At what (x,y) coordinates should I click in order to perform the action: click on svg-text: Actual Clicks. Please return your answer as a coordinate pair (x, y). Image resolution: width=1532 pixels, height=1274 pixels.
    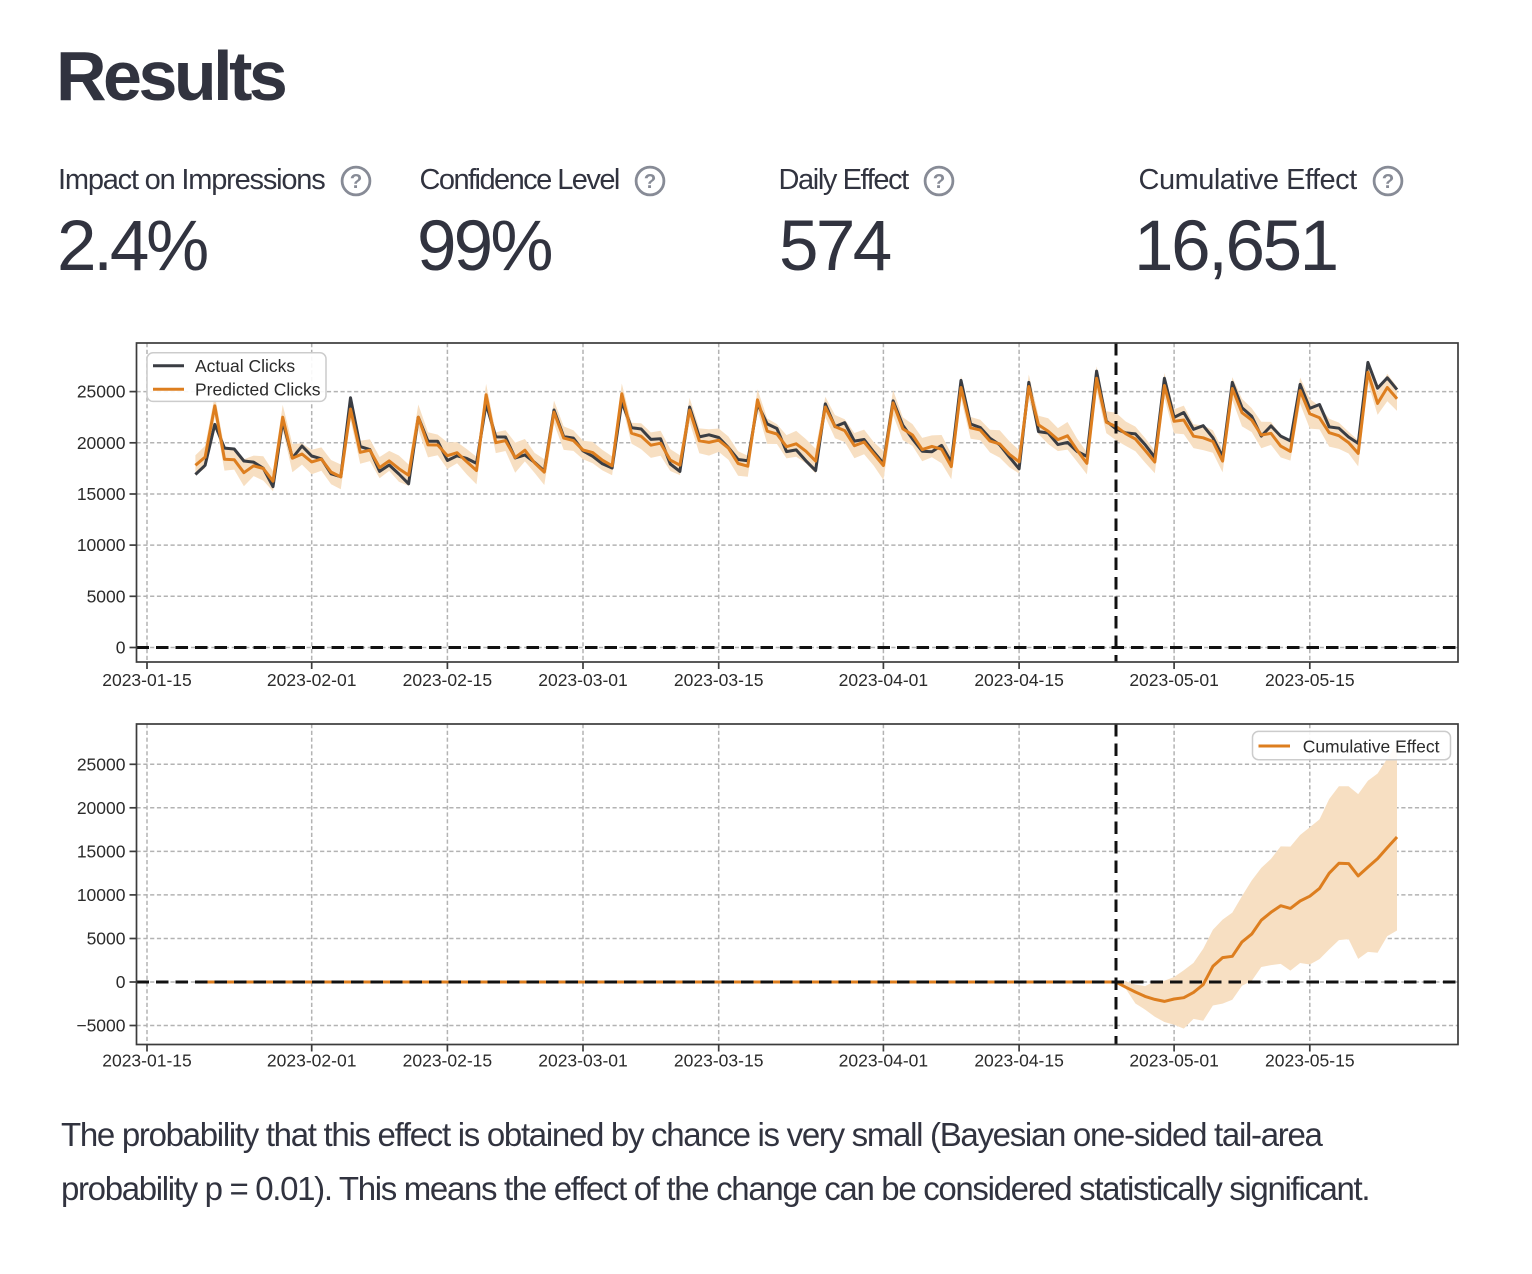
    Looking at the image, I should click on (245, 366).